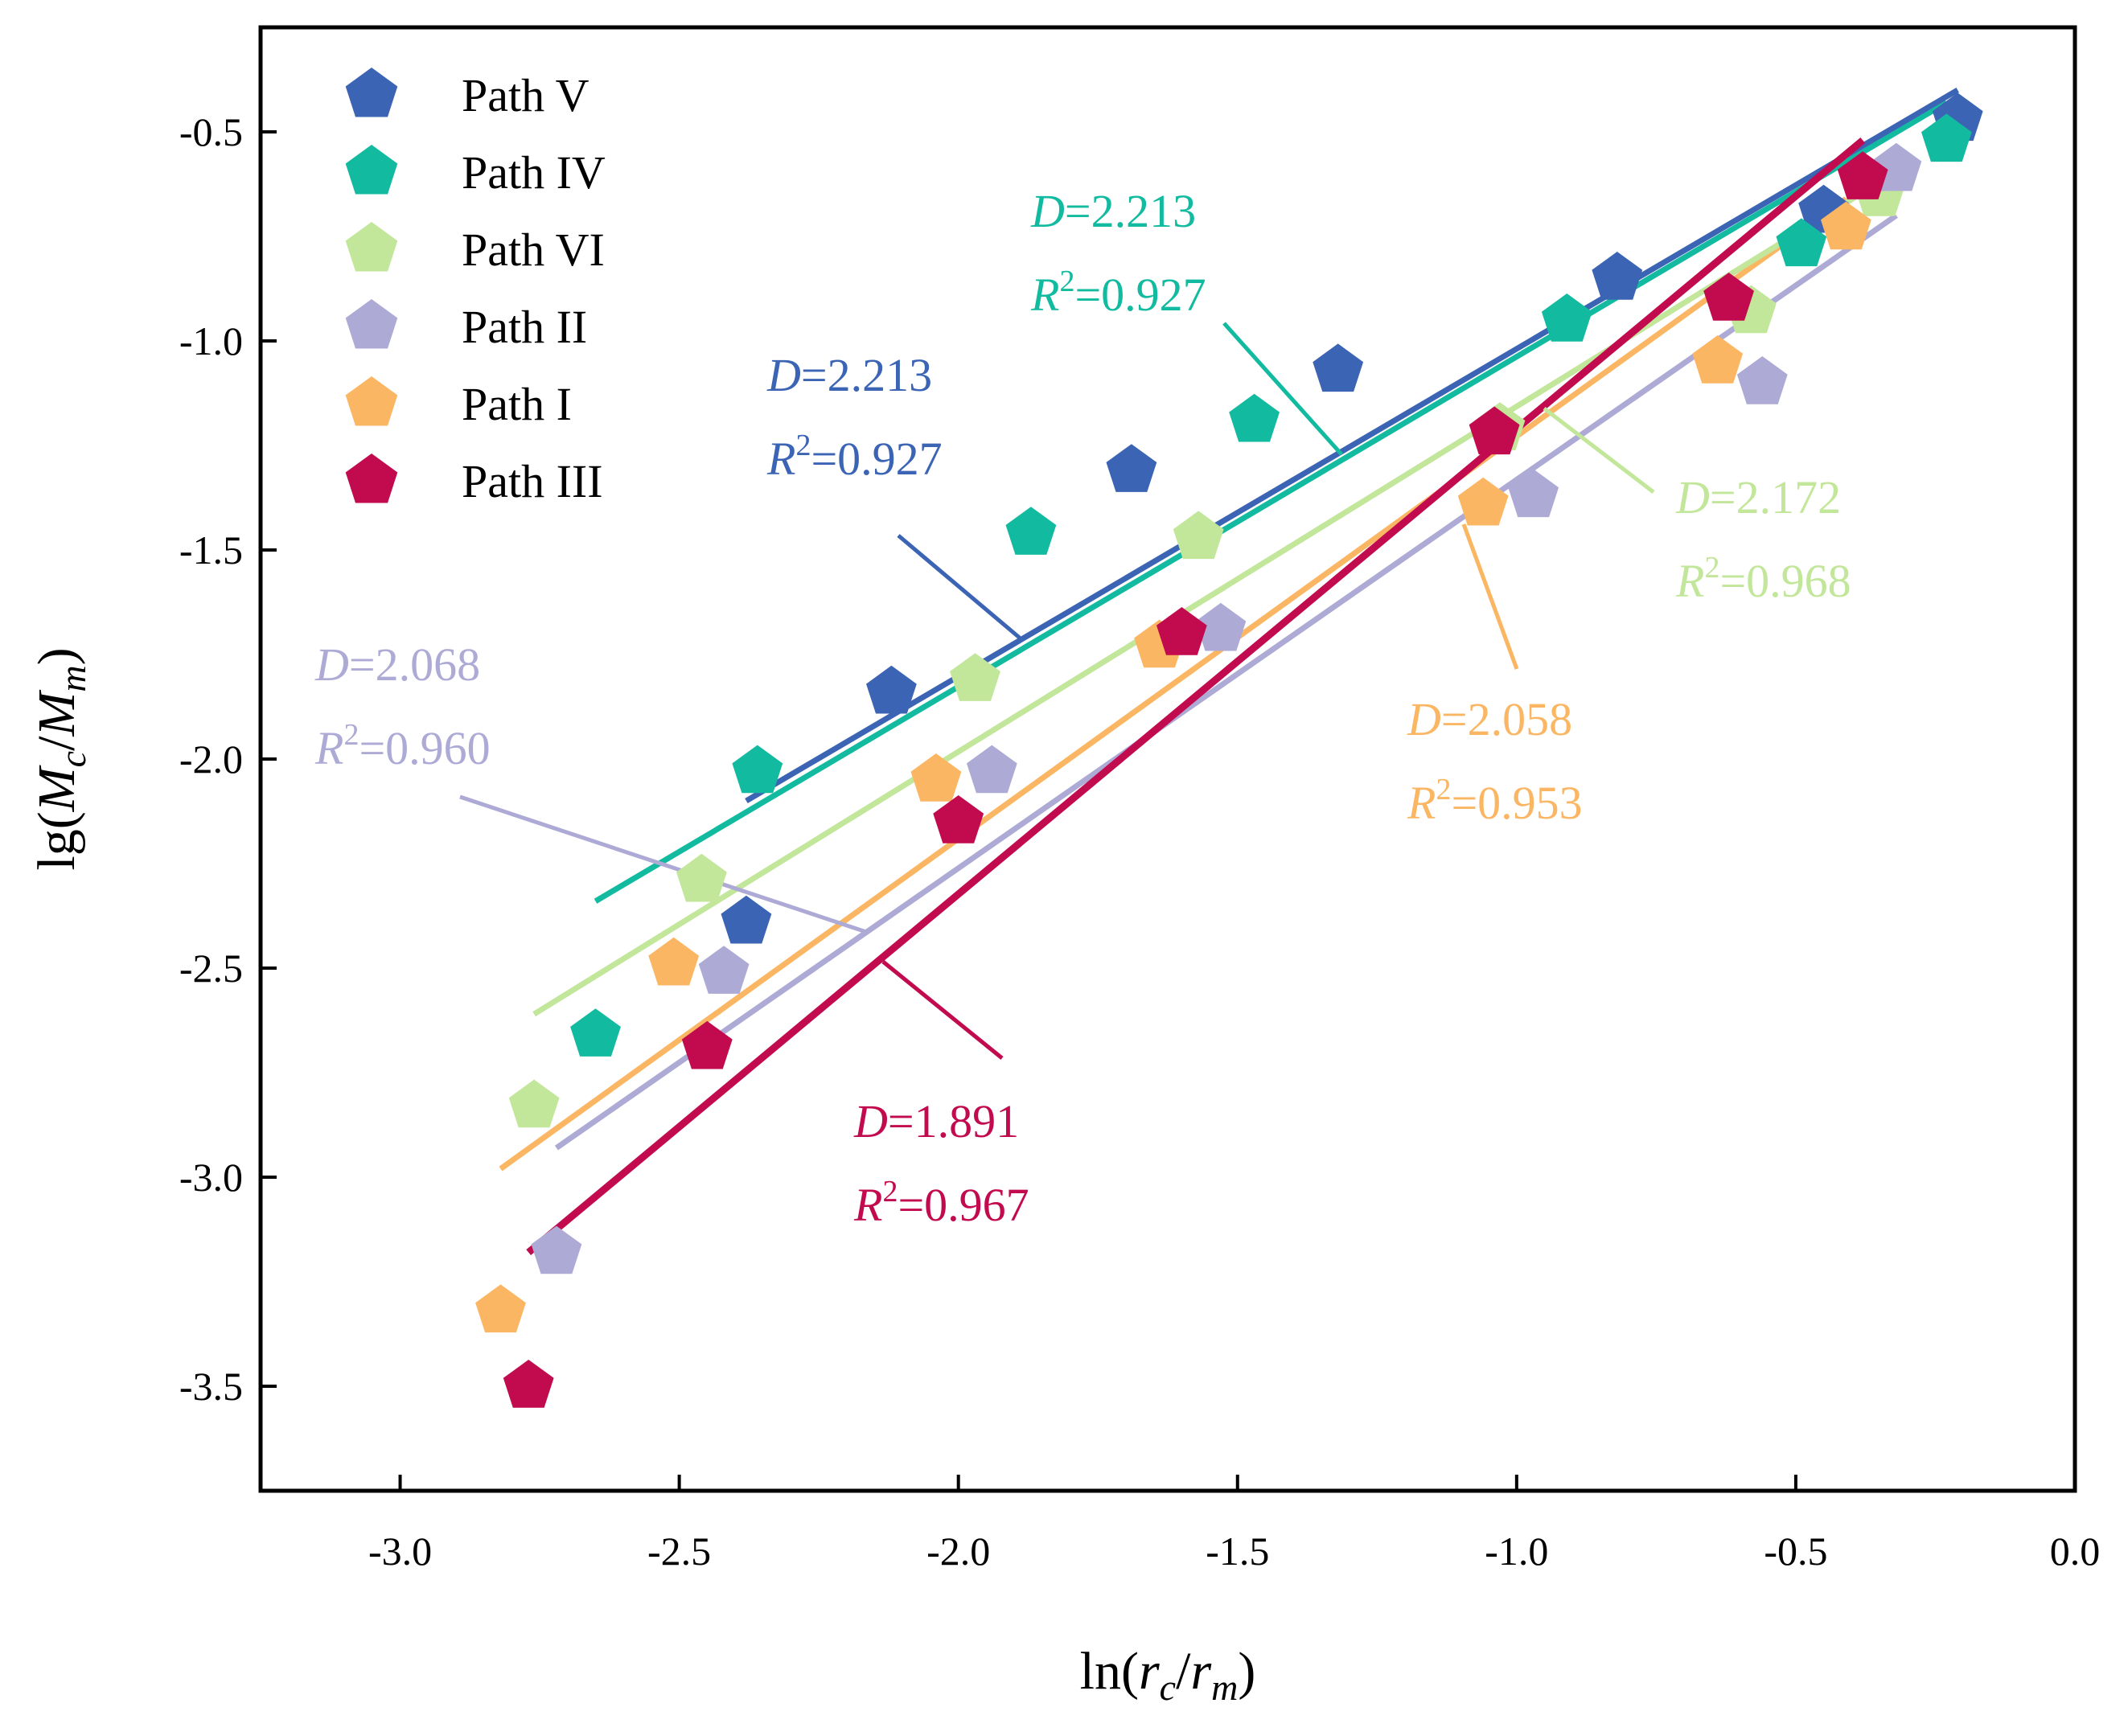 Image resolution: width=2128 pixels, height=1736 pixels. I want to click on legend-label-path-vi: Path VI, so click(533, 250).